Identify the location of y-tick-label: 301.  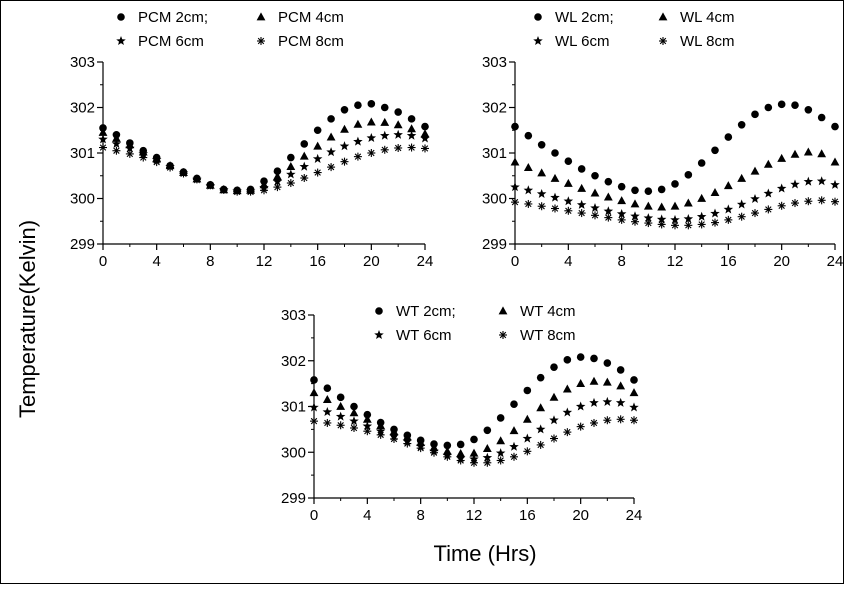
(494, 153).